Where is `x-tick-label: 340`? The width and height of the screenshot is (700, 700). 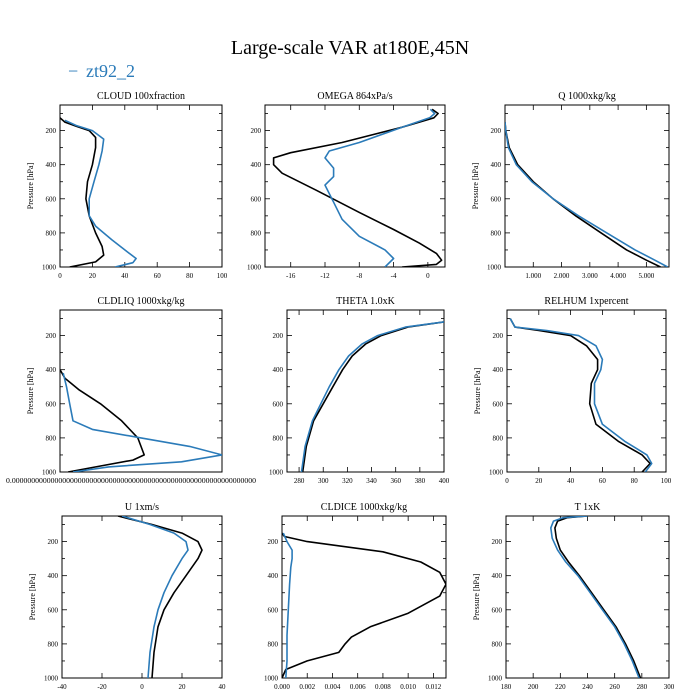
x-tick-label: 340 is located at coordinates (371, 481).